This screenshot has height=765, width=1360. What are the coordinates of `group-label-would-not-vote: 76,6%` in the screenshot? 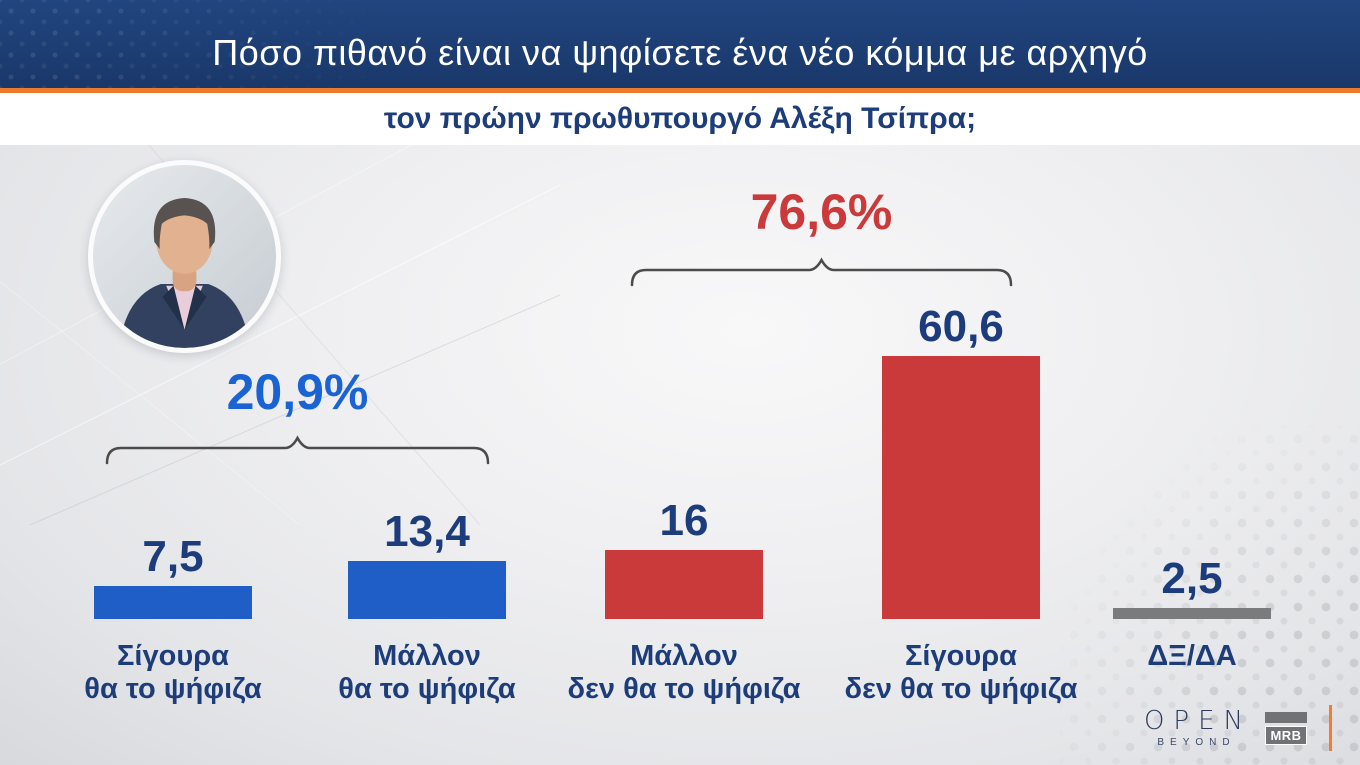 It's located at (821, 212).